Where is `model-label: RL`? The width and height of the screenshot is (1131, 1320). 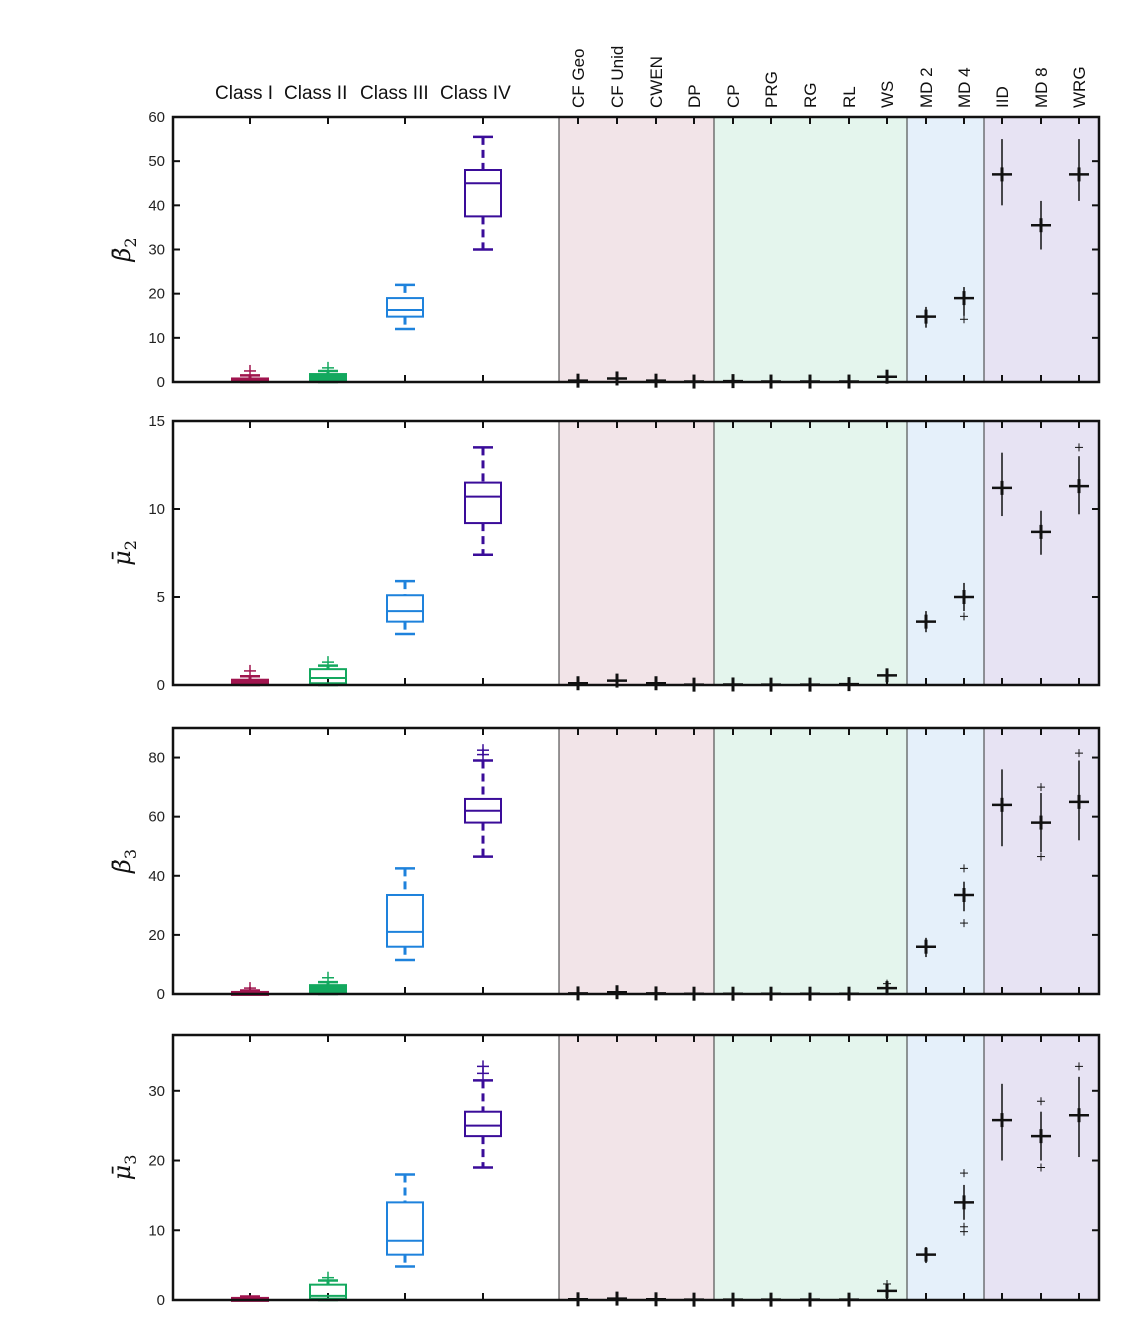 model-label: RL is located at coordinates (849, 97).